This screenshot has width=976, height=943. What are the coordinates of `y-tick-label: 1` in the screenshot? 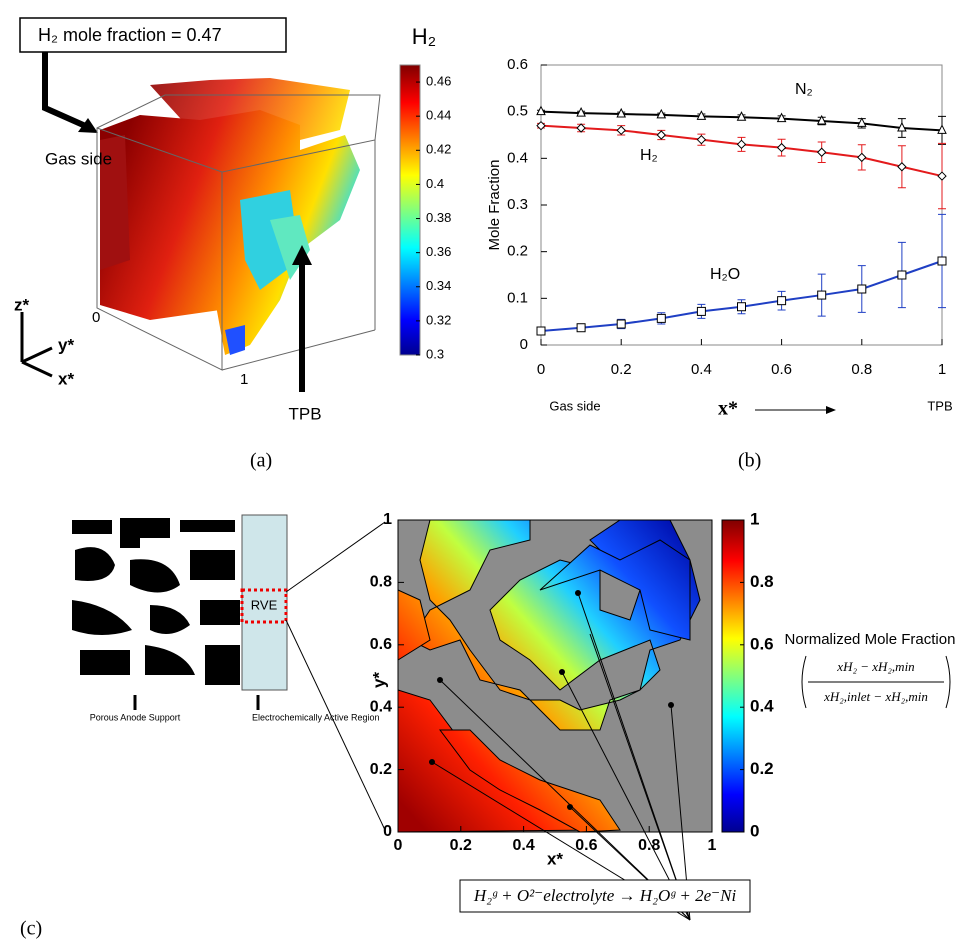 It's located at (387, 519).